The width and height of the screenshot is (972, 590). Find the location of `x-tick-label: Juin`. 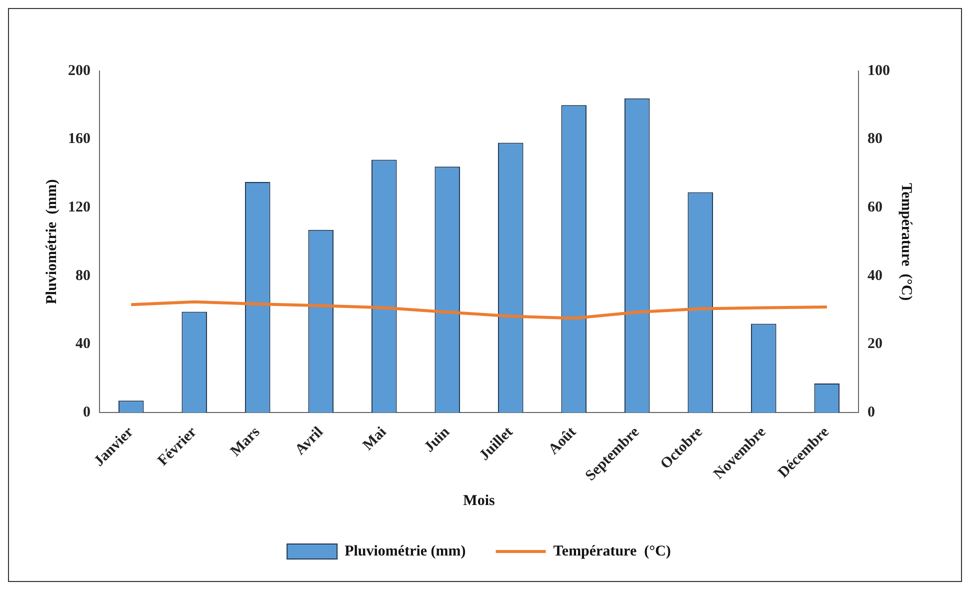

x-tick-label: Juin is located at coordinates (438, 440).